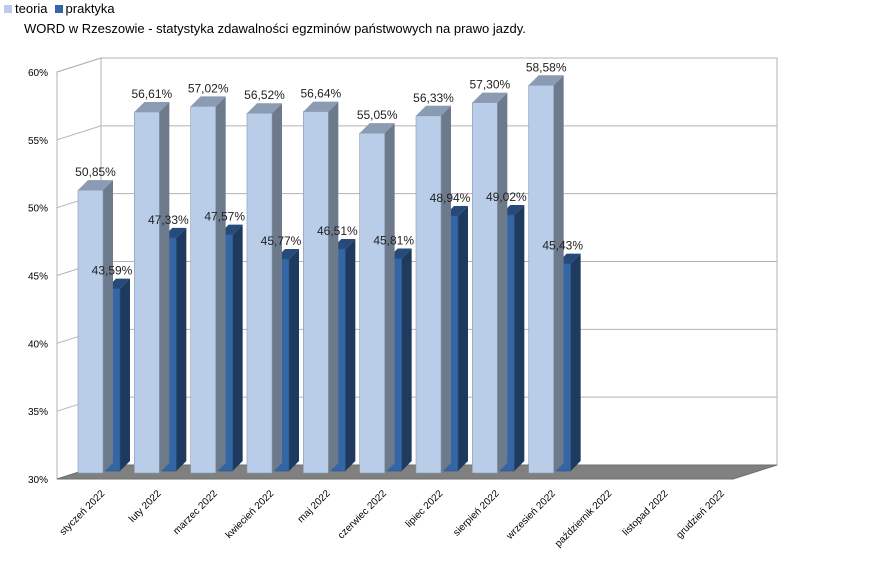  What do you see at coordinates (314, 506) in the screenshot?
I see `x-tick-label: maj 2022` at bounding box center [314, 506].